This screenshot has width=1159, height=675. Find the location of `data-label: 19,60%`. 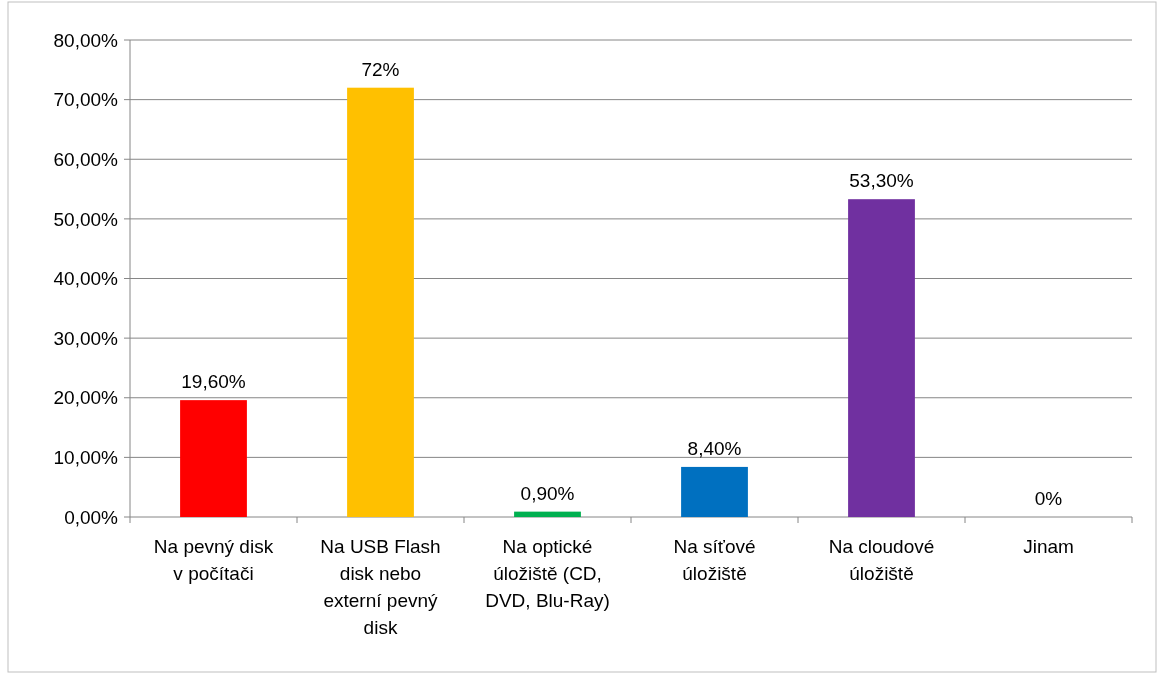

data-label: 19,60% is located at coordinates (213, 382).